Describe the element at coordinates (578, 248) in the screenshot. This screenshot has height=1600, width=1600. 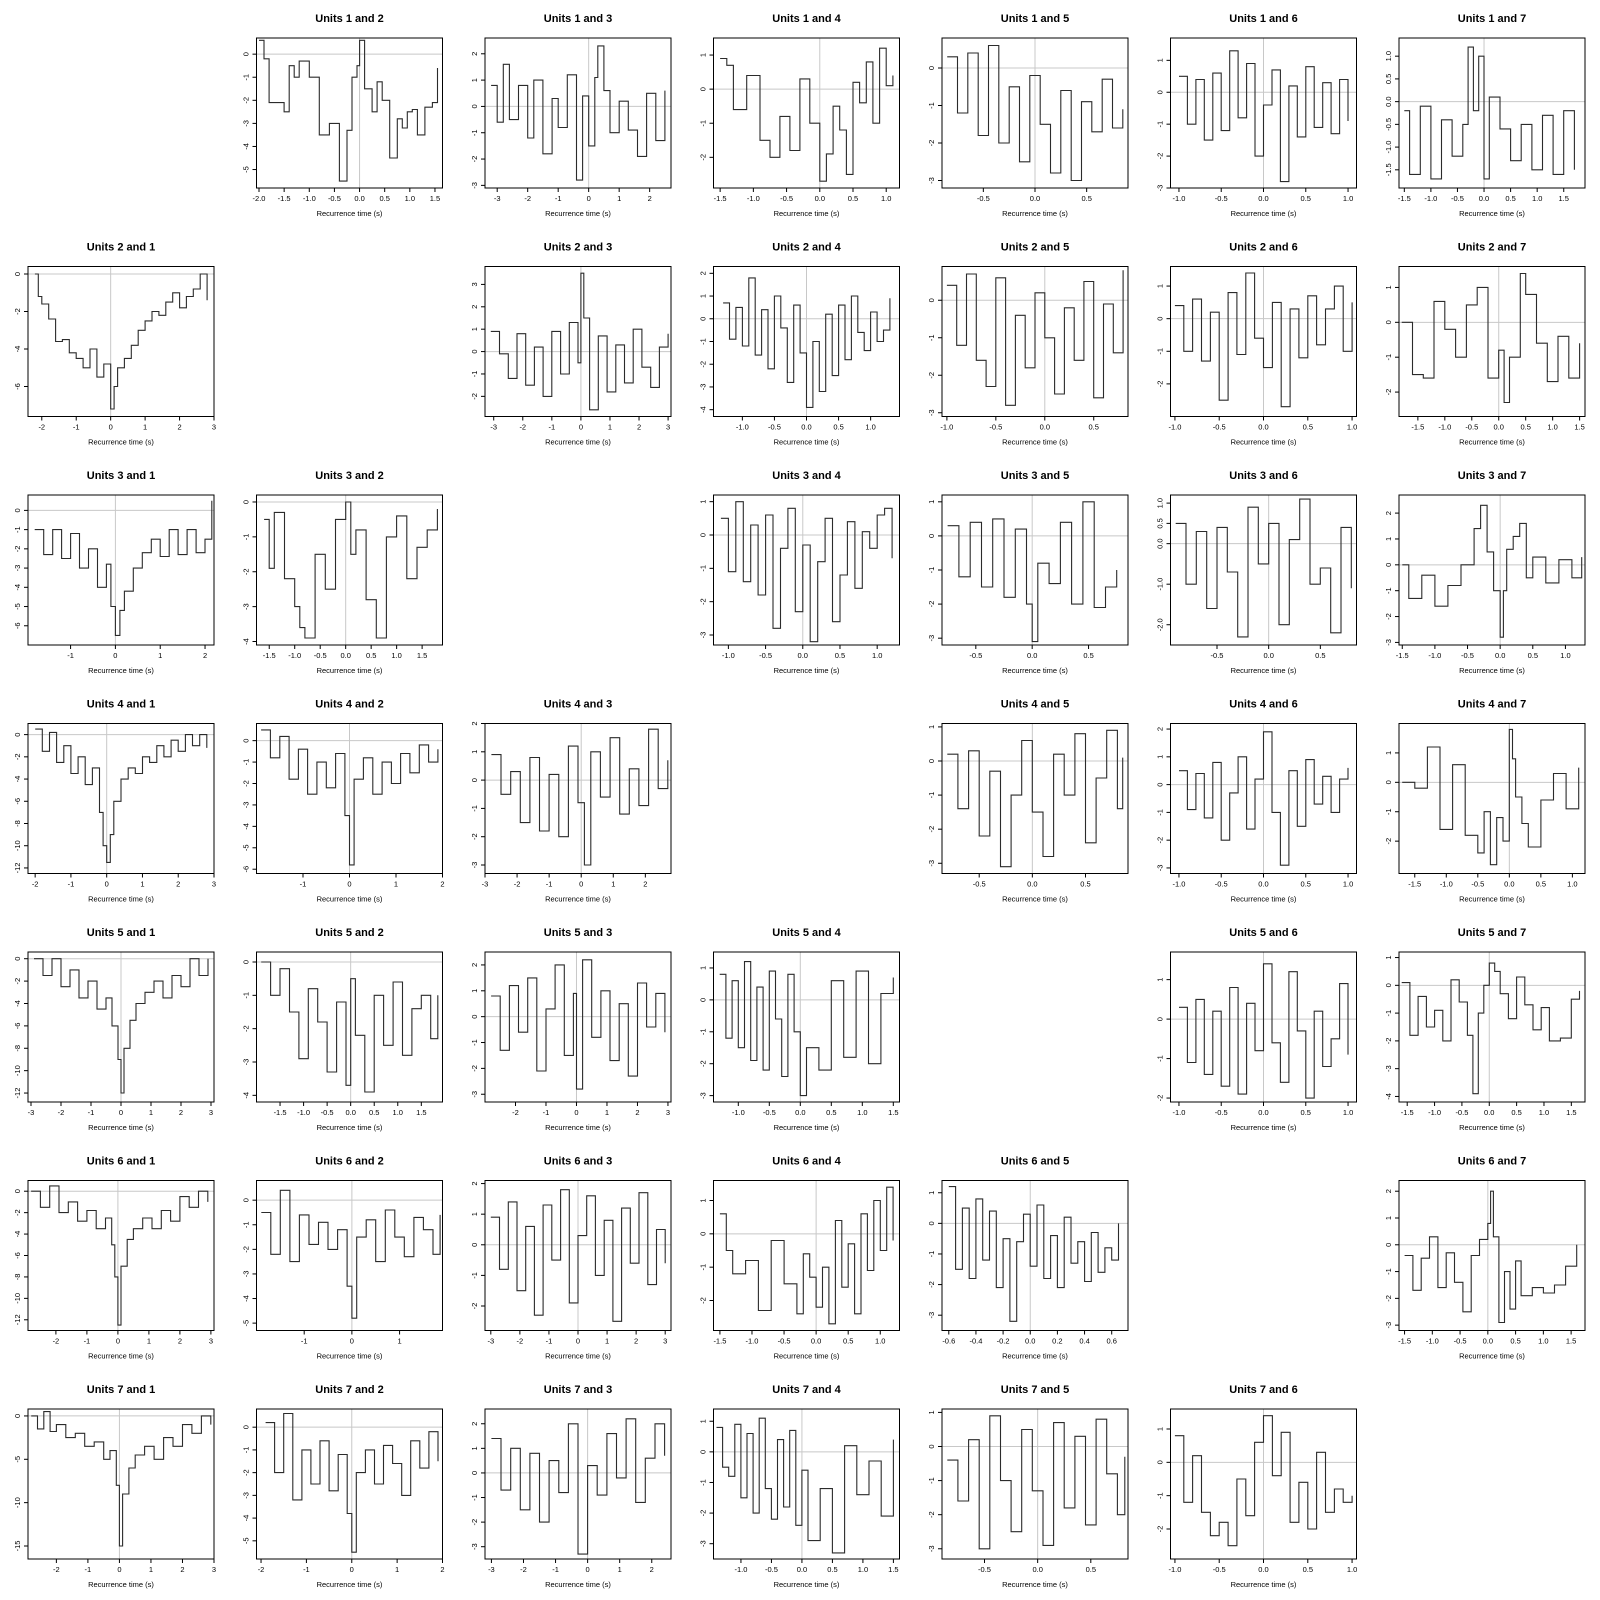
I see `chart-title: Units 2 and 3` at that location.